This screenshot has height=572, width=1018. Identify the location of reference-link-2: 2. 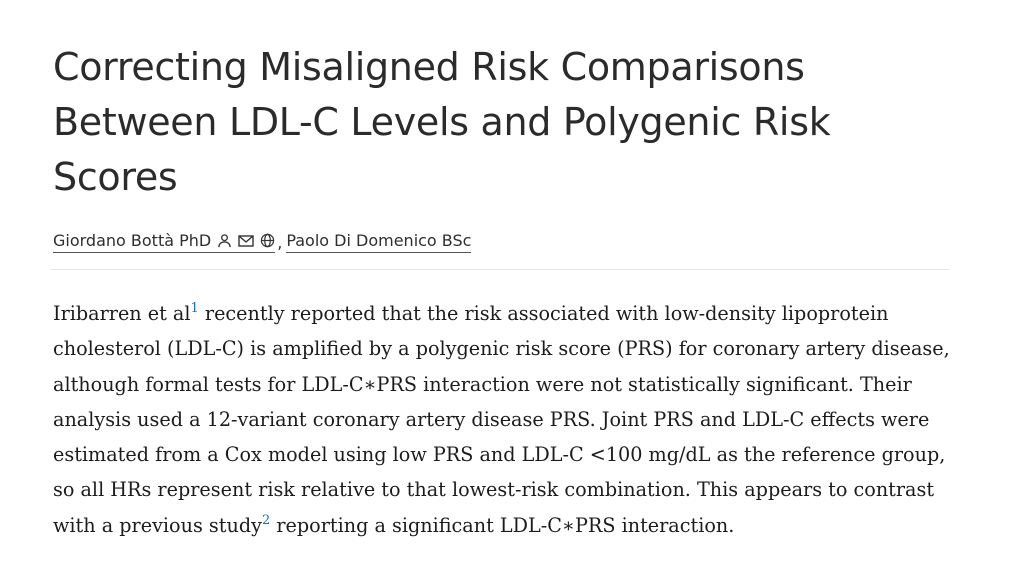
(266, 520).